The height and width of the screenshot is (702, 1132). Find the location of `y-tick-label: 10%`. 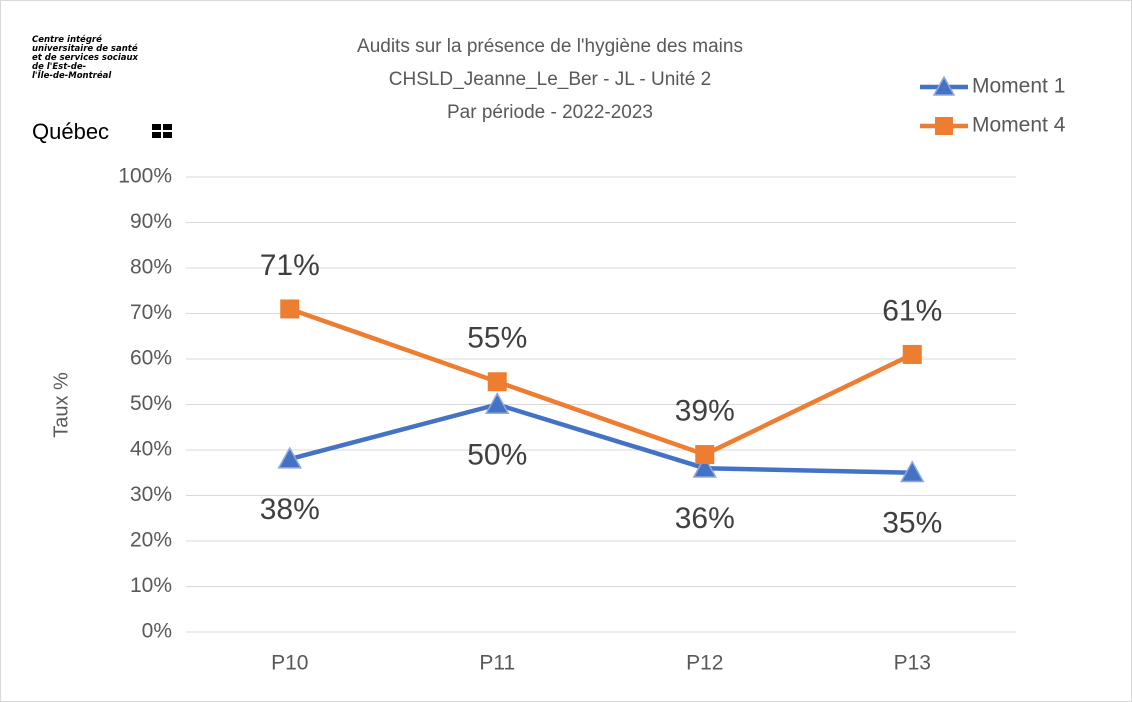

y-tick-label: 10% is located at coordinates (151, 585).